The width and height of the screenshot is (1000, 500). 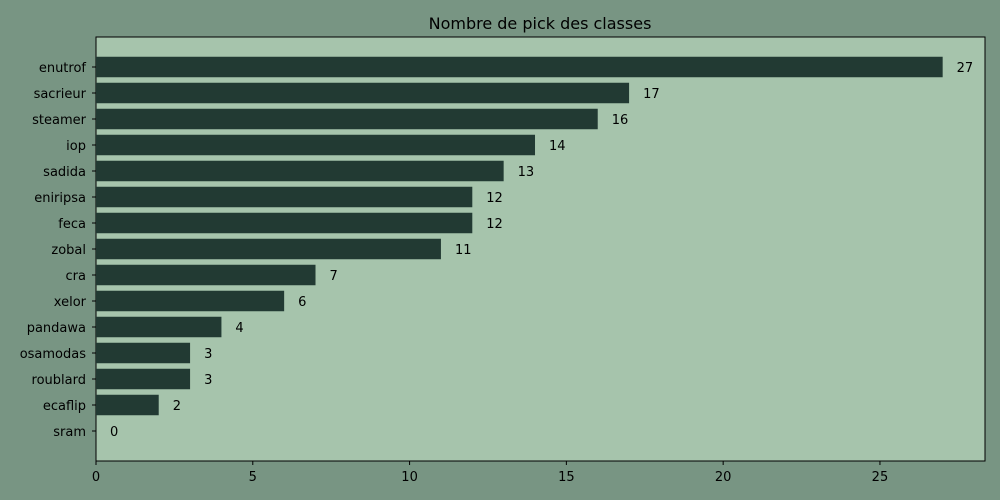 I want to click on value-label-ecaflip: 2, so click(x=177, y=406).